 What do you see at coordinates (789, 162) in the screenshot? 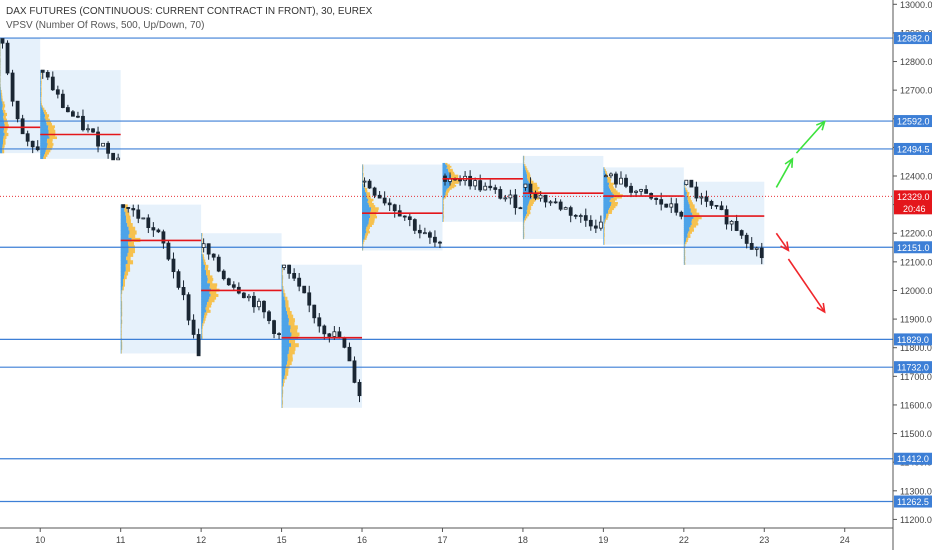
I see `up-arrow-head` at bounding box center [789, 162].